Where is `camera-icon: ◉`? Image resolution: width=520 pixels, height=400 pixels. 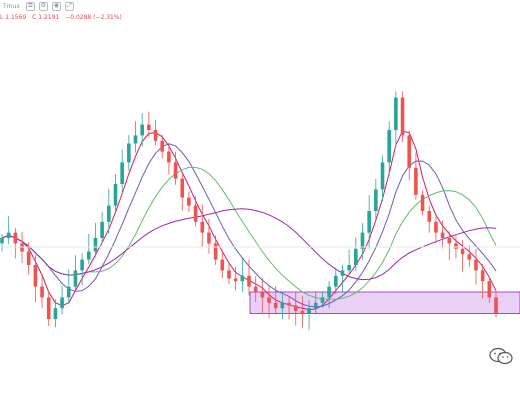
camera-icon: ◉ is located at coordinates (56, 6).